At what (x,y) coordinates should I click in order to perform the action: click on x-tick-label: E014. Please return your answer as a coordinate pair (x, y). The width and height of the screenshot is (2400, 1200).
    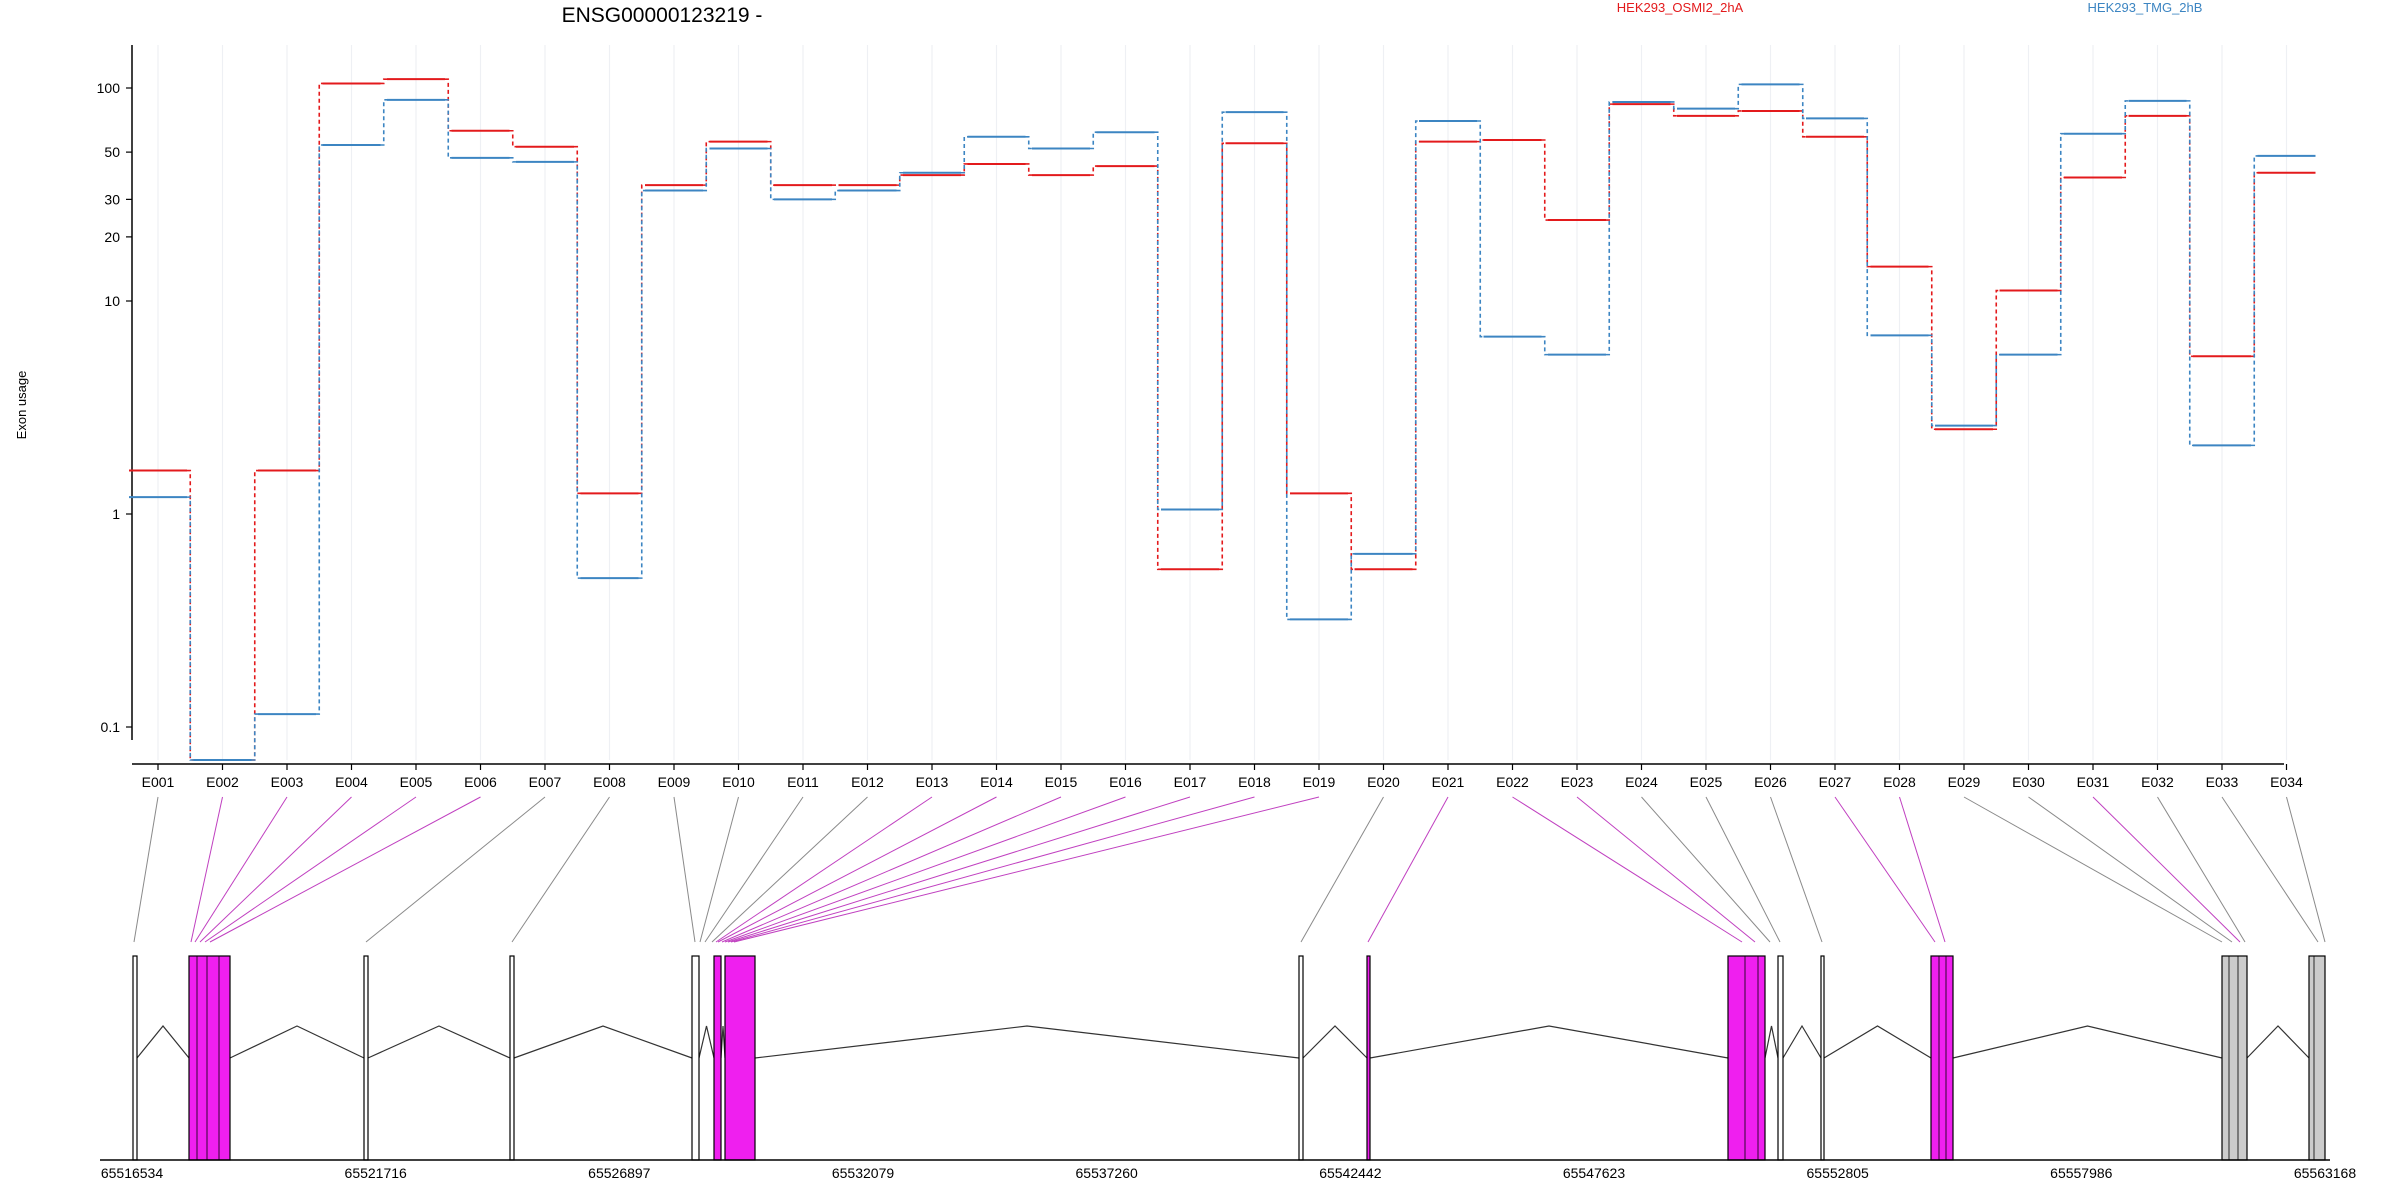
    Looking at the image, I should click on (996, 782).